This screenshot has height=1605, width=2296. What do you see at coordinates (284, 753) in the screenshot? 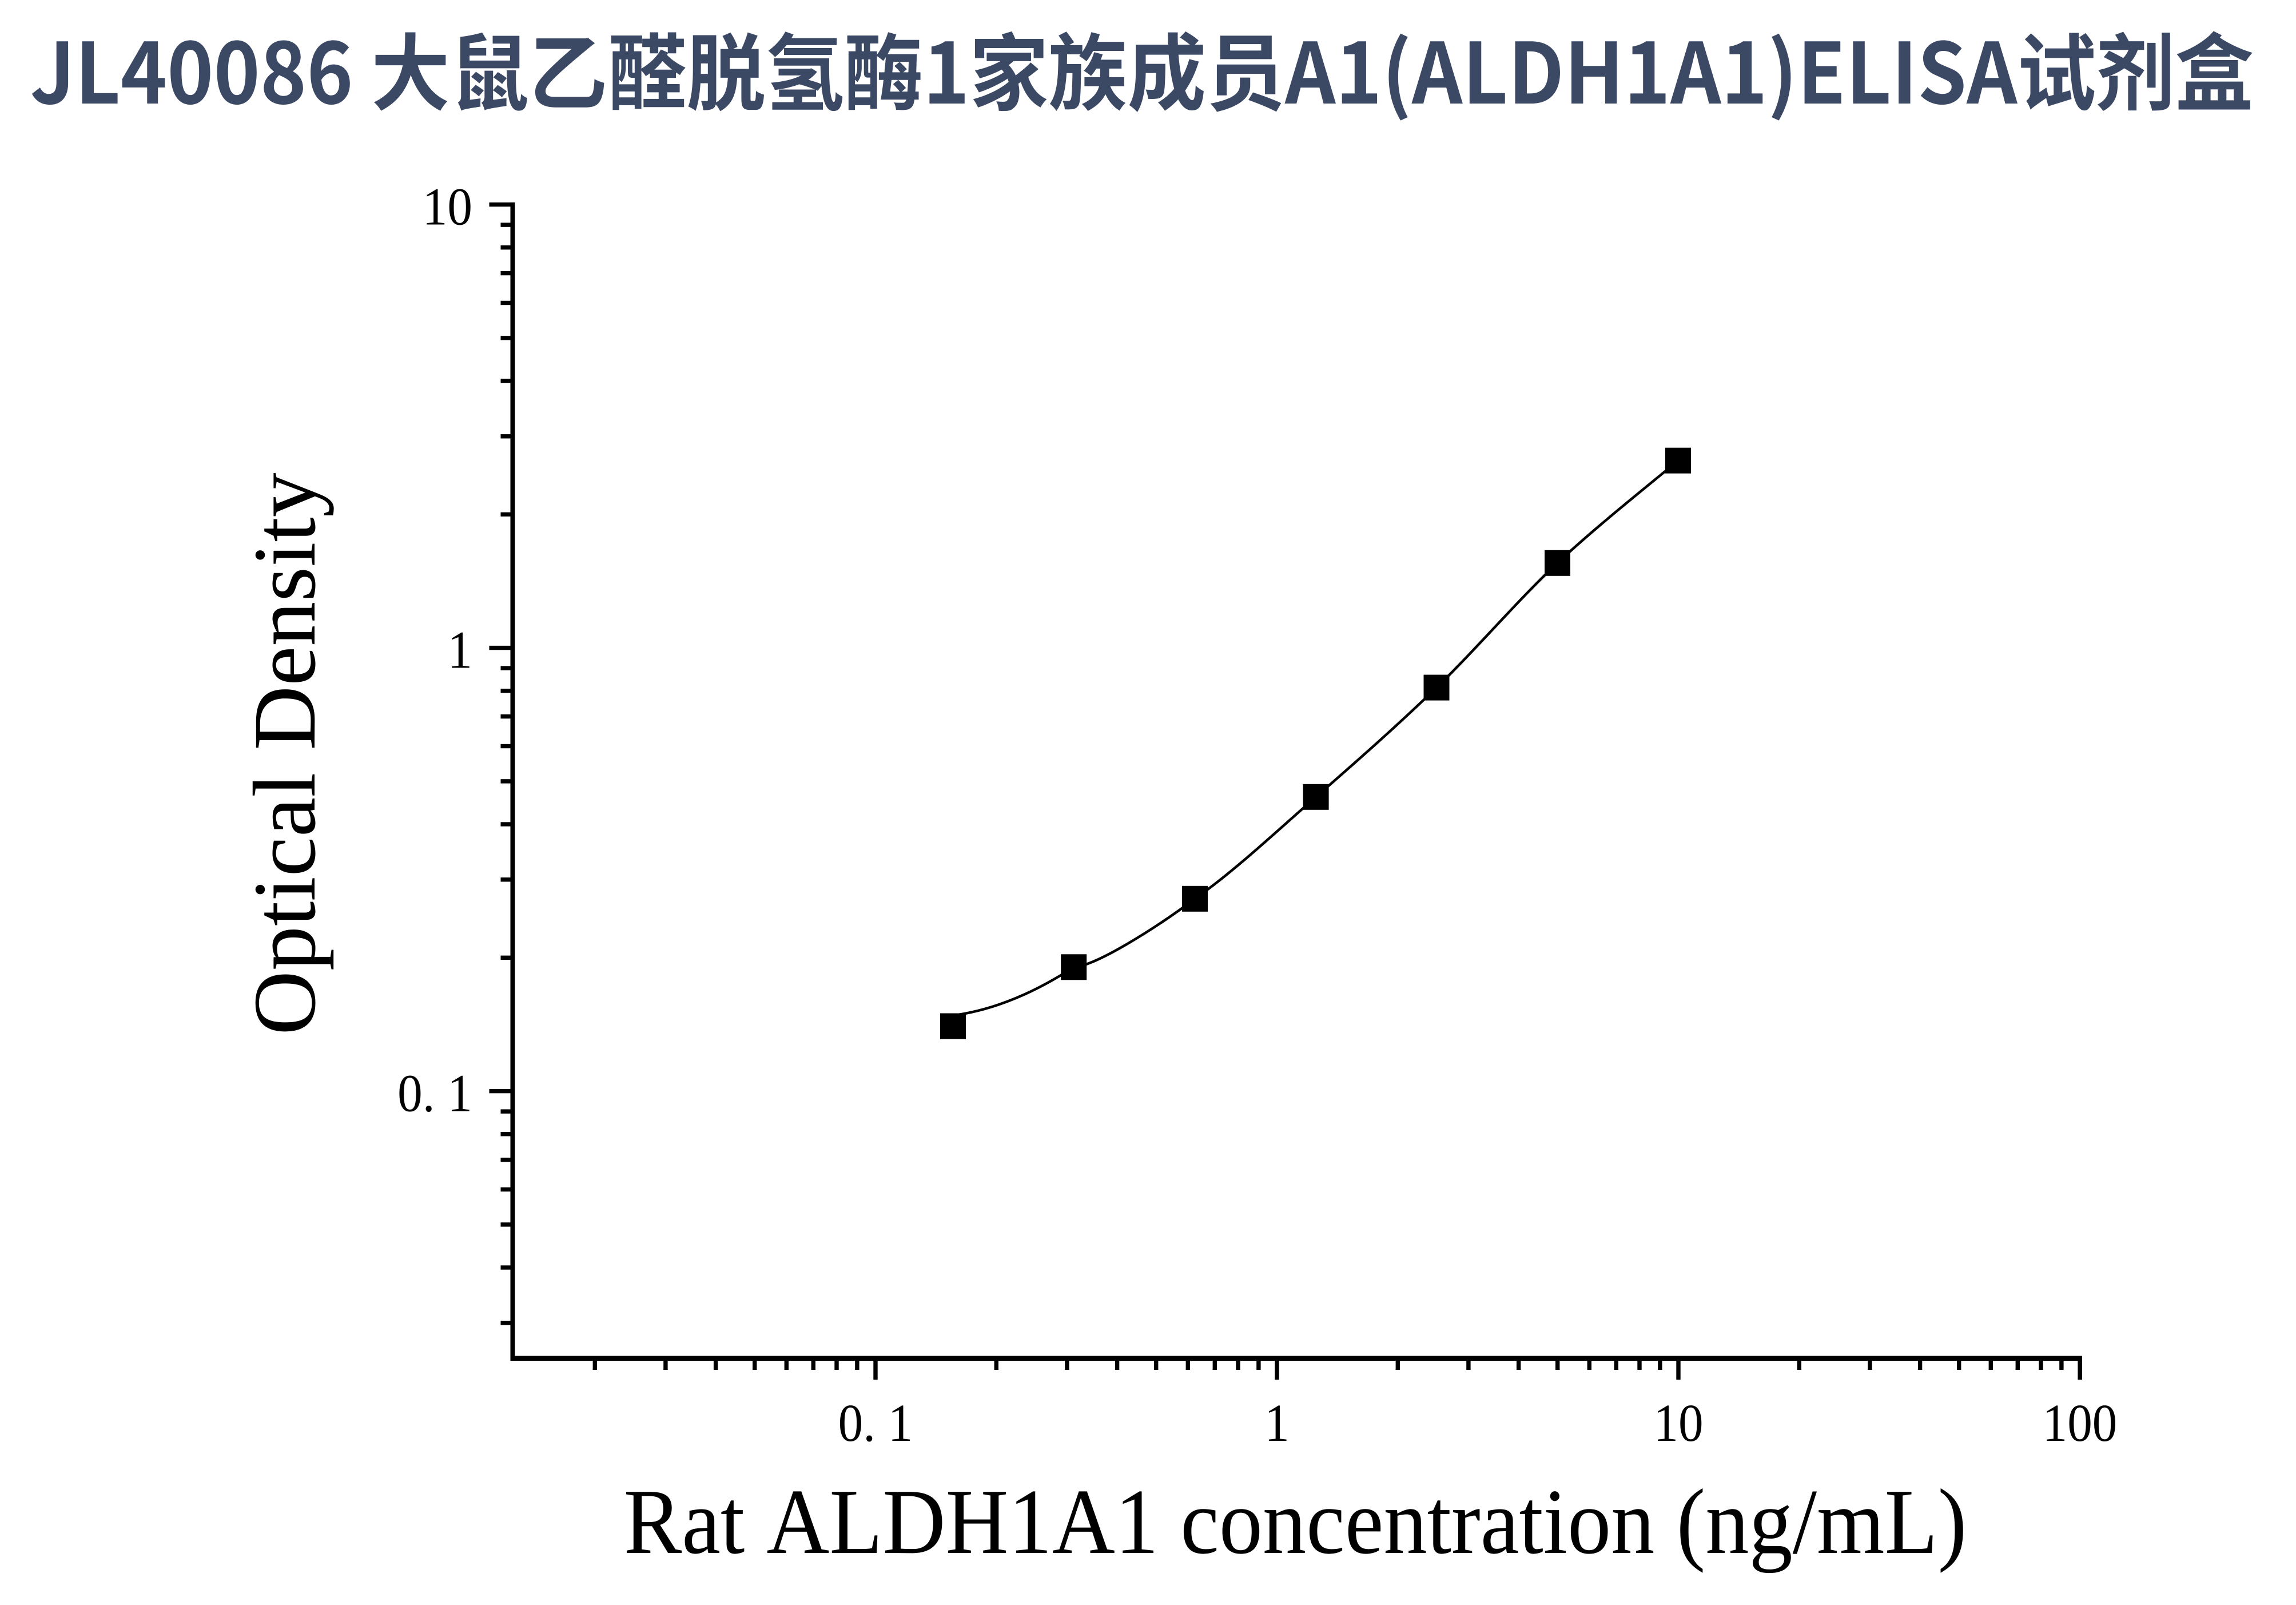
I see `svg-text: Optical Density` at bounding box center [284, 753].